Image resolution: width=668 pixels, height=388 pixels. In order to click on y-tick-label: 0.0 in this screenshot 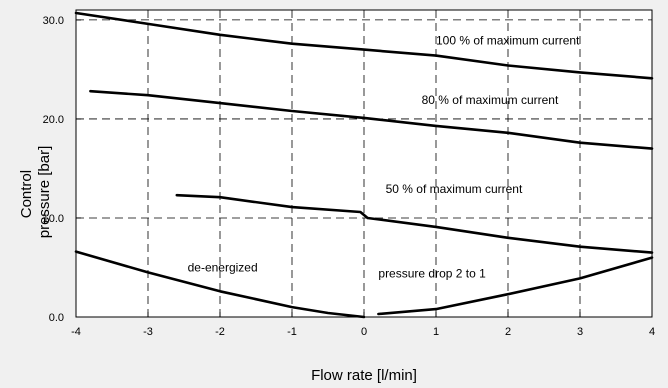, I will do `click(56, 318)`.